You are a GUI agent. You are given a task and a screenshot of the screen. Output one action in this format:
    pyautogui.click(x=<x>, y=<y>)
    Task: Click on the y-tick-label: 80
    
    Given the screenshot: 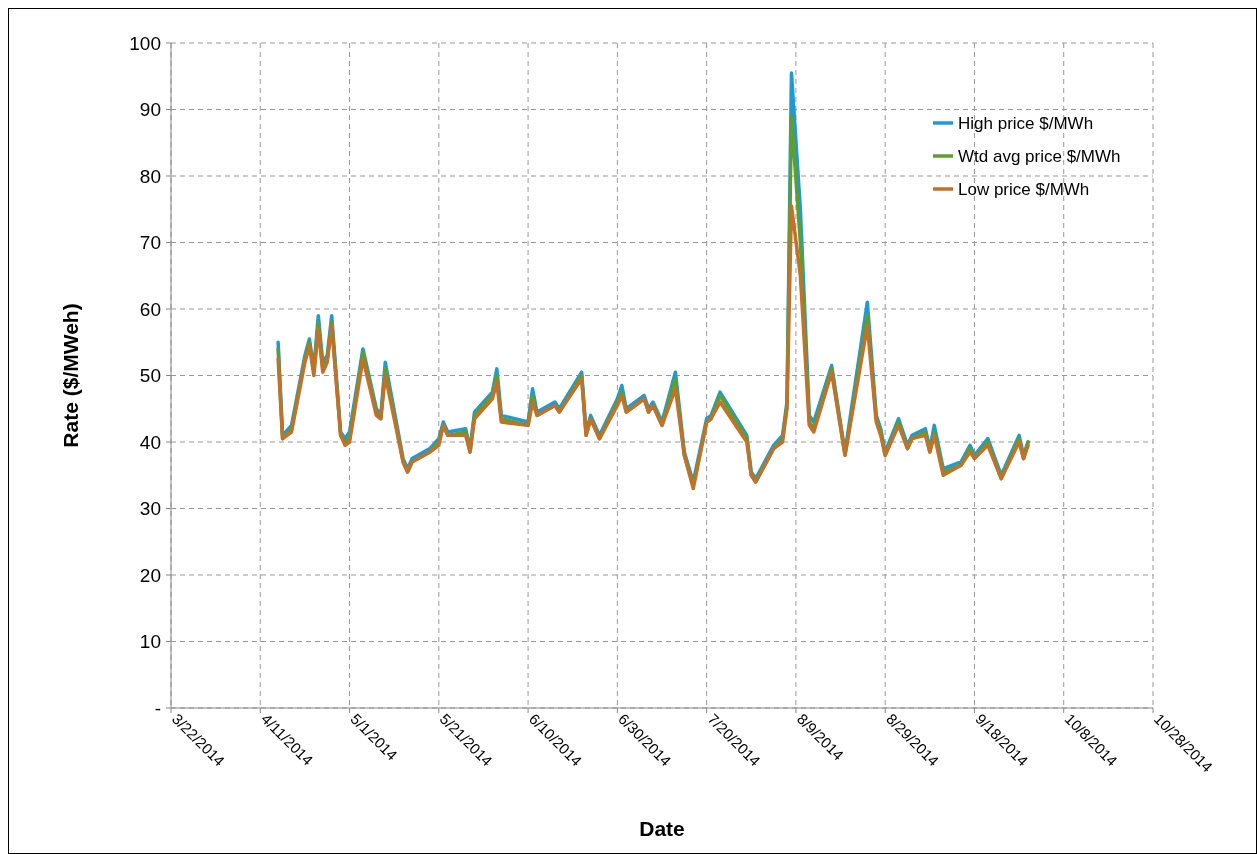 What is the action you would take?
    pyautogui.click(x=150, y=176)
    